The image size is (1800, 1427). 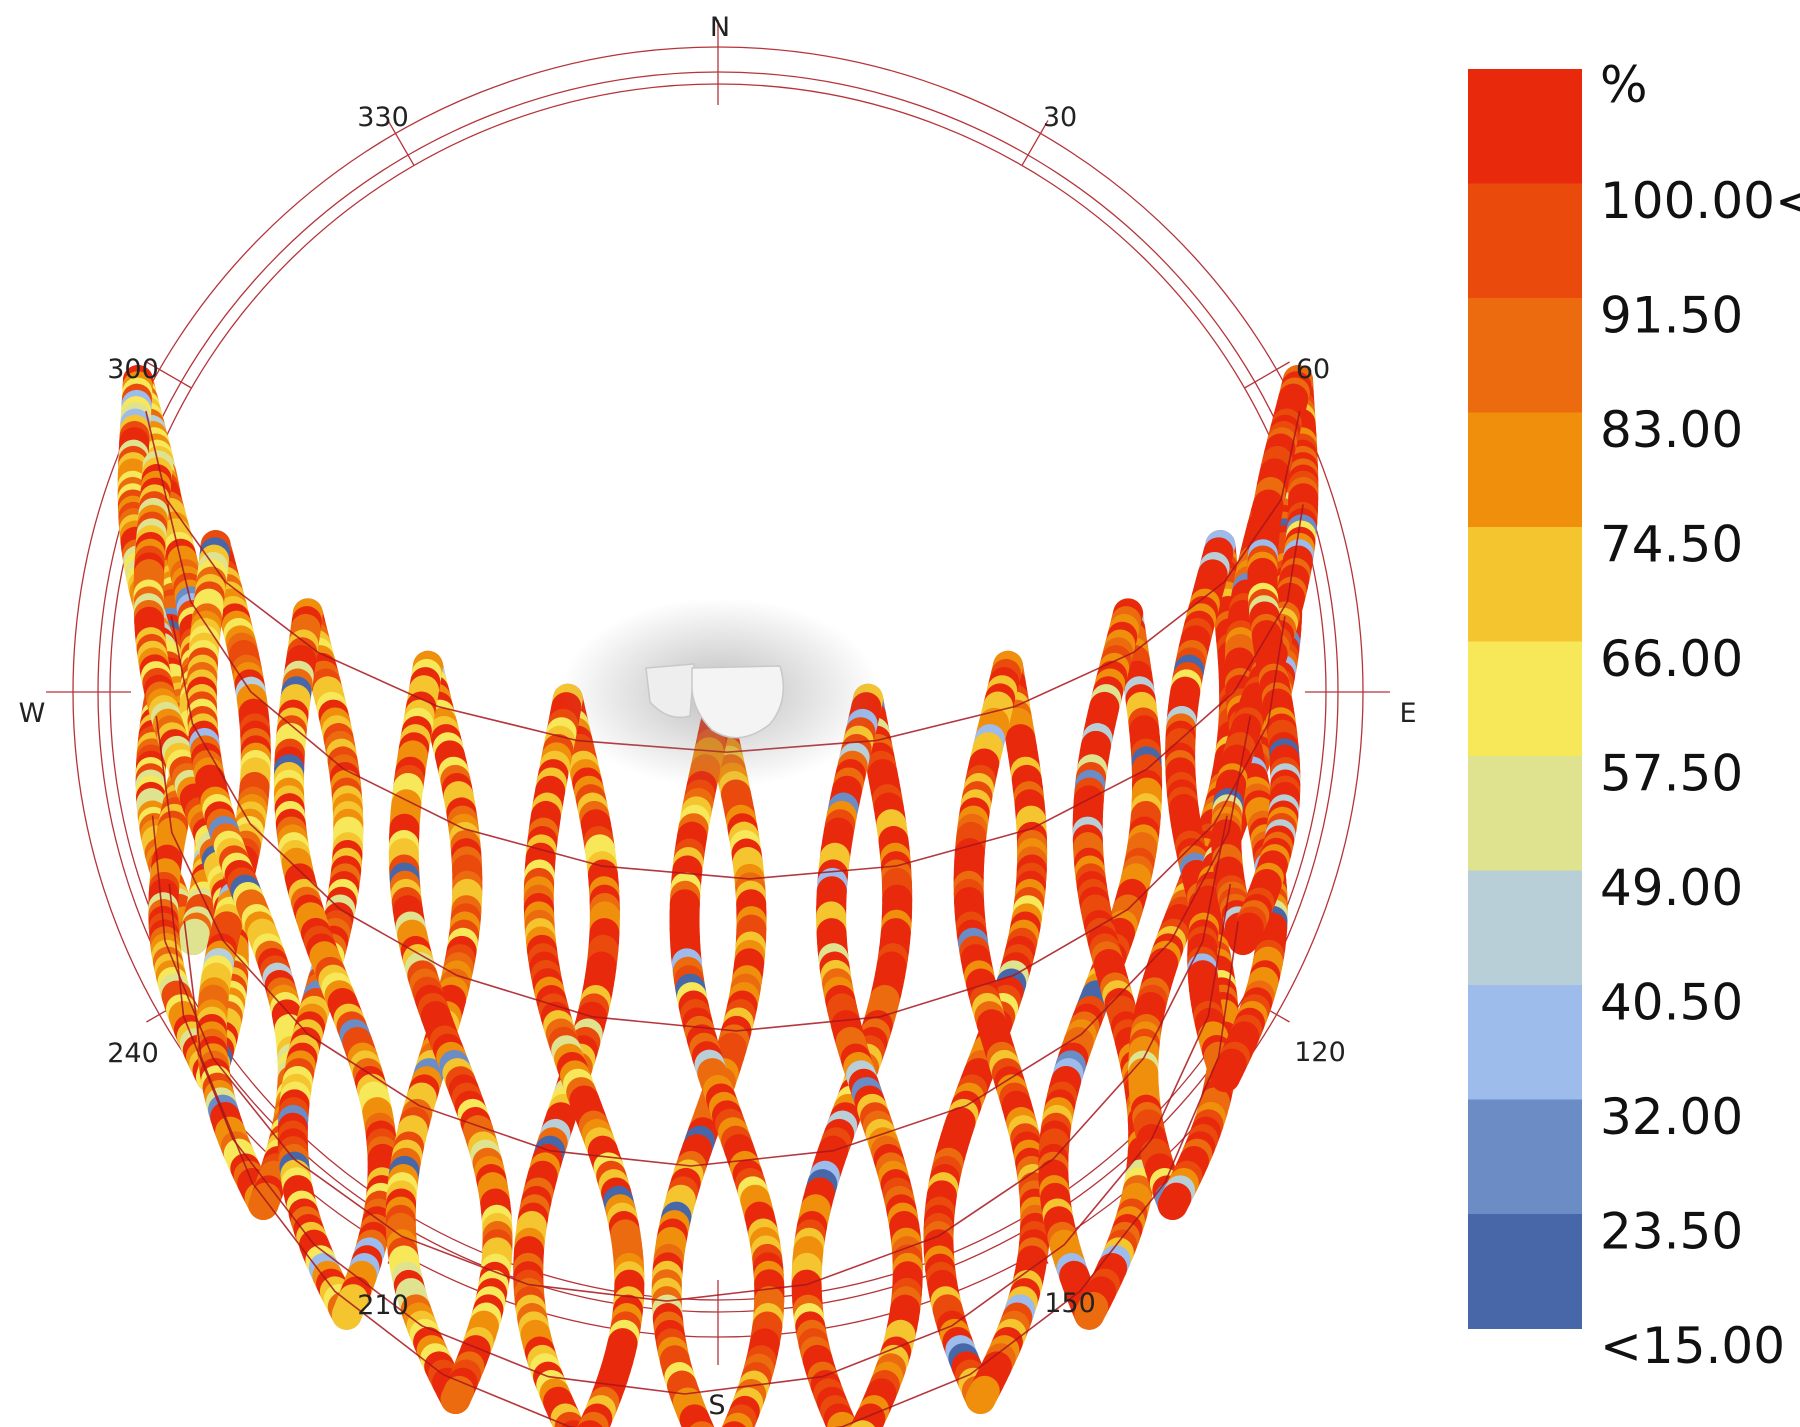 I want to click on legend-label: 91.50, so click(x=1671, y=316).